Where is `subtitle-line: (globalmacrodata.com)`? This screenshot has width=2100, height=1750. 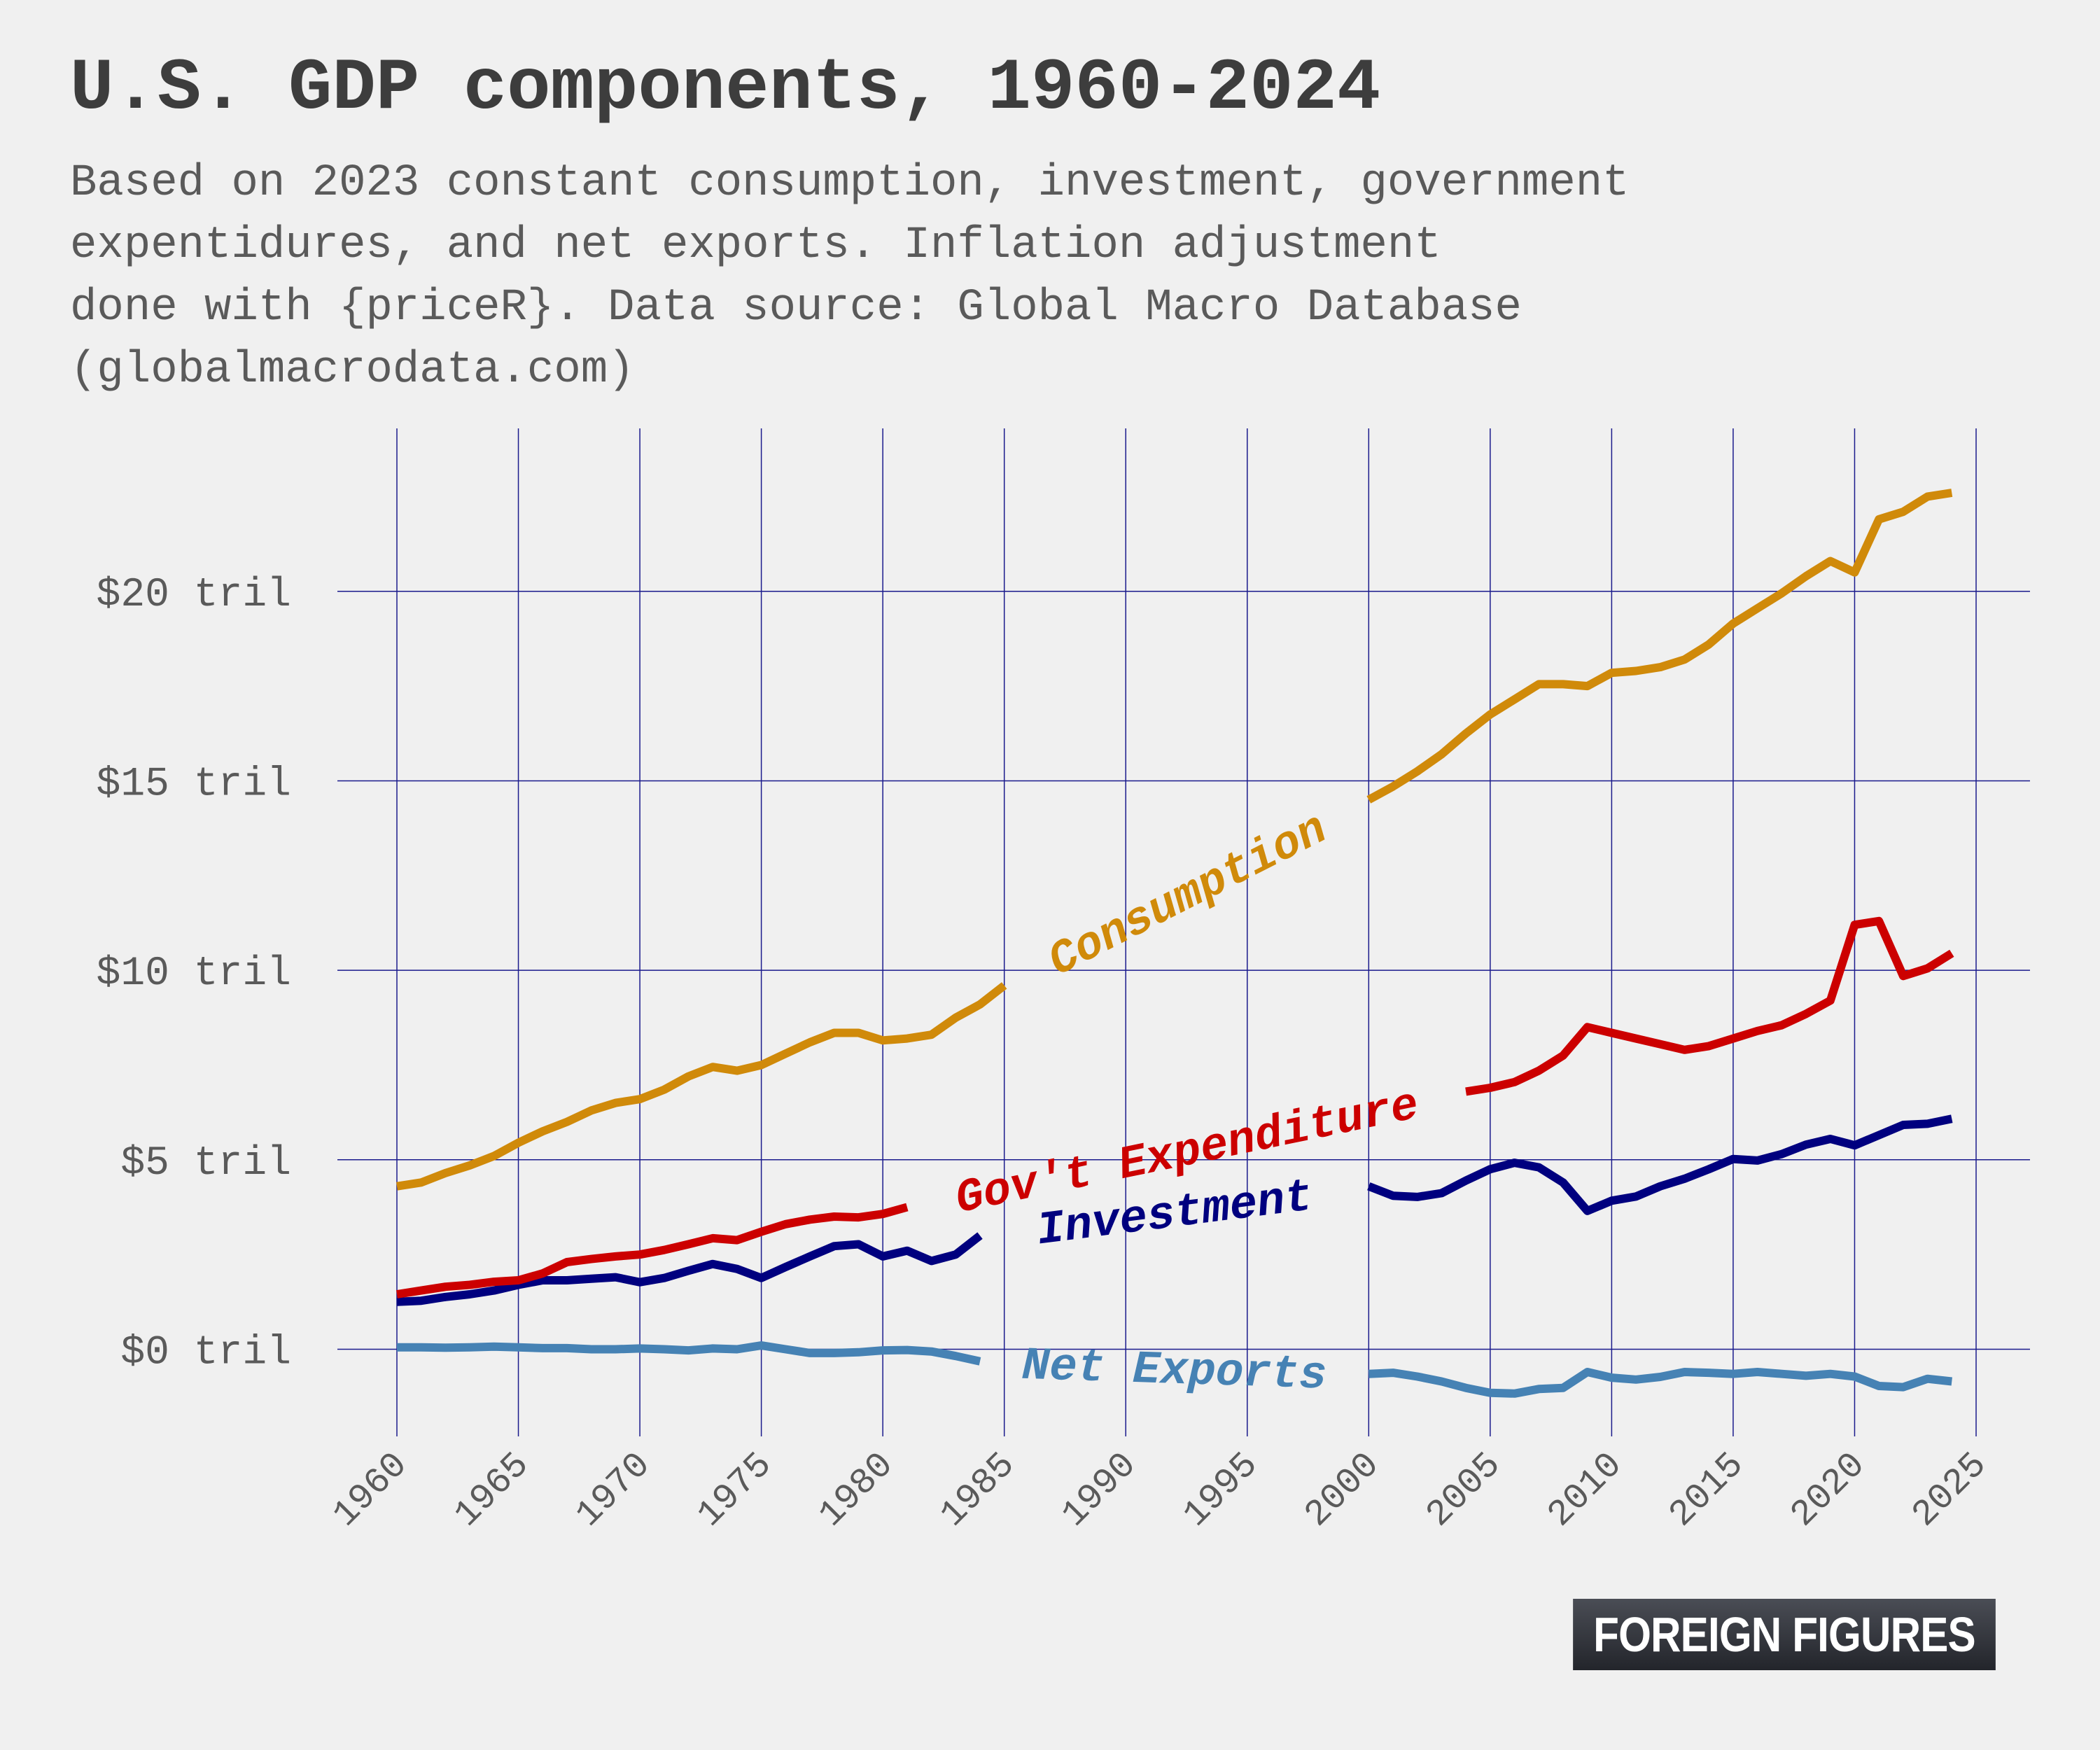 subtitle-line: (globalmacrodata.com) is located at coordinates (352, 370).